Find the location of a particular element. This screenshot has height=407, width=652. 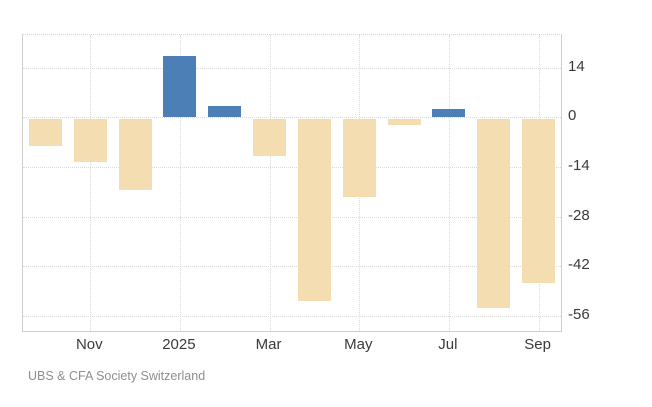

bar-Oct is located at coordinates (45, 132).